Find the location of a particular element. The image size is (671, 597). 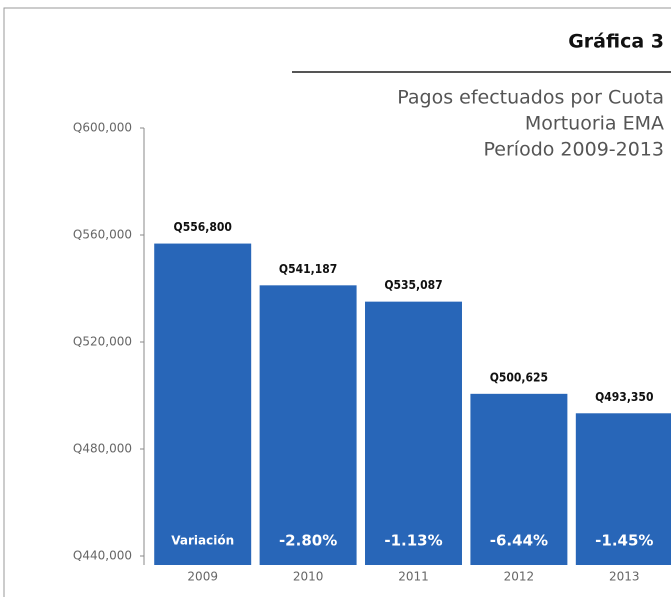

subtitle: Mortuoria EMA is located at coordinates (594, 124).